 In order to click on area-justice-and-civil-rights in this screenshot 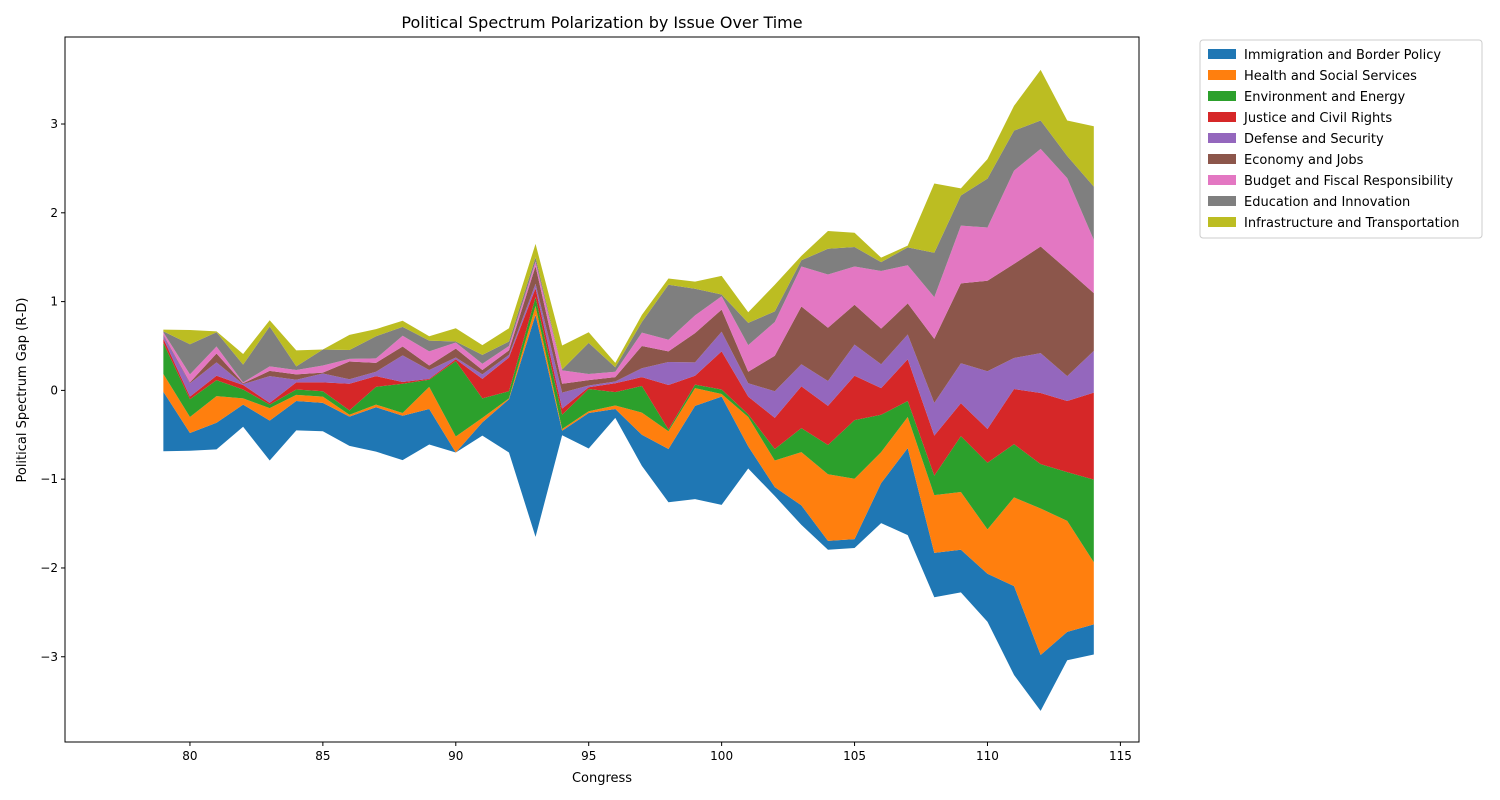, I will do `click(628, 384)`.